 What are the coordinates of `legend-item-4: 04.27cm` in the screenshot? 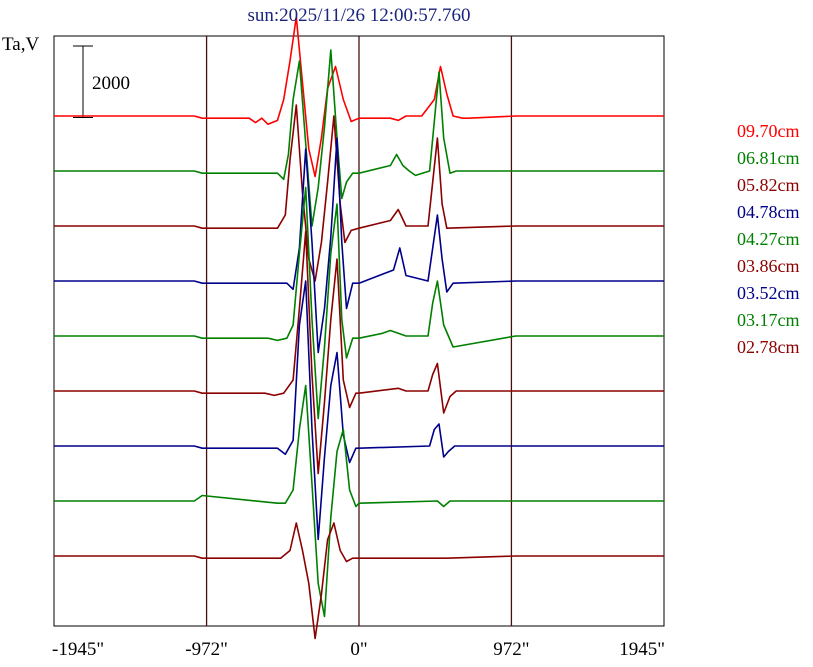 It's located at (768, 239).